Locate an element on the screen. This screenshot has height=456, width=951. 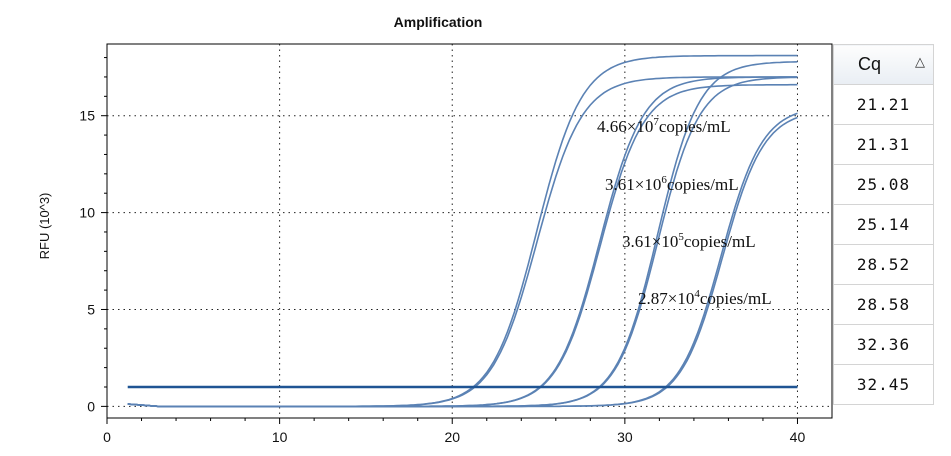
y-tick-label: 10 is located at coordinates (87, 213).